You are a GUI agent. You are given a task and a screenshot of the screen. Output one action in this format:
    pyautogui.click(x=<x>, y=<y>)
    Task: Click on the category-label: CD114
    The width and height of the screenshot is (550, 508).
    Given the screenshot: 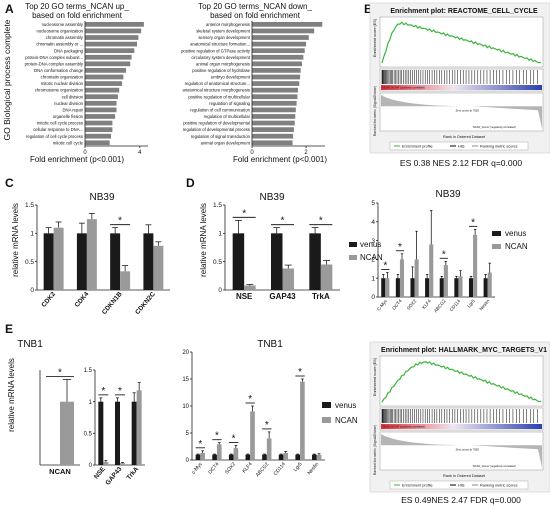 What is the action you would take?
    pyautogui.click(x=280, y=469)
    